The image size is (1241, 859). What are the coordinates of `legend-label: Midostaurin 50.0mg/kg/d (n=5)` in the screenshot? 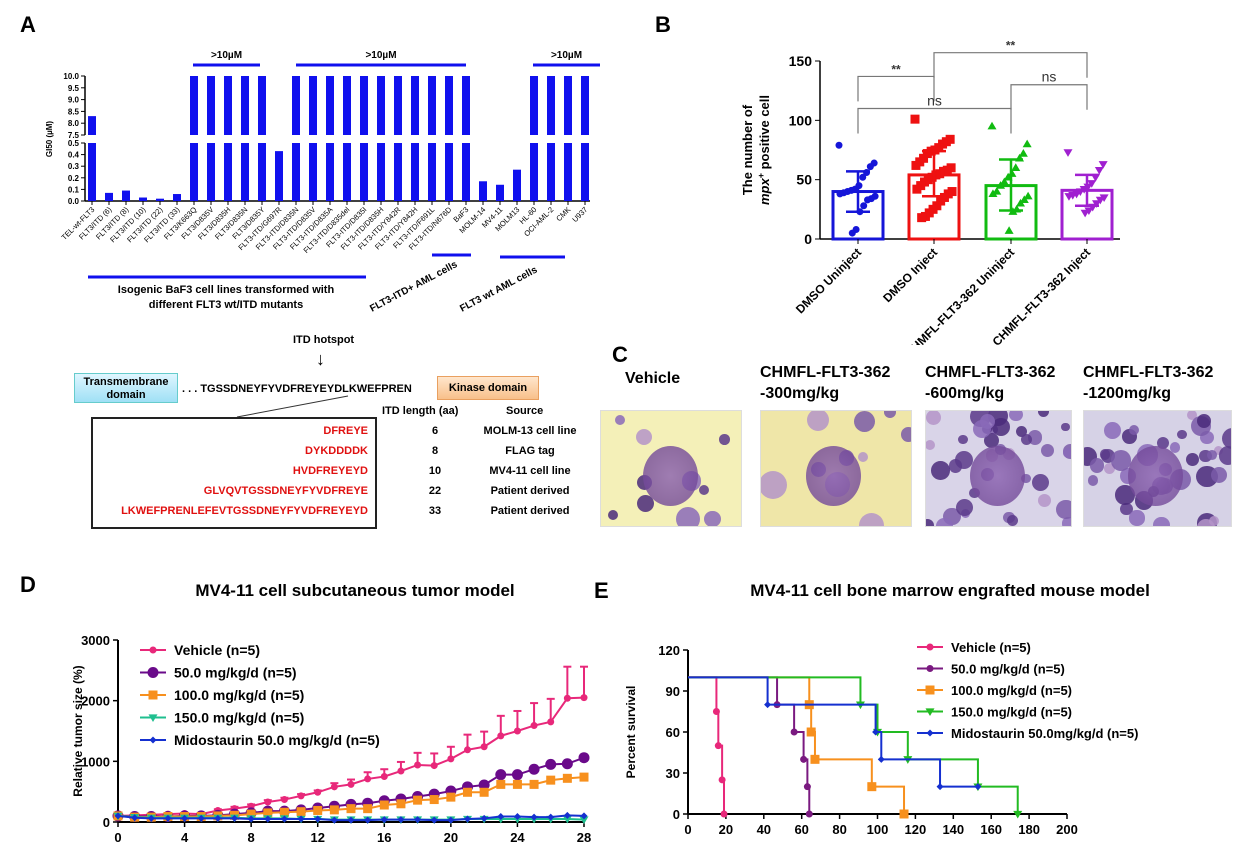 It's located at (1044, 733).